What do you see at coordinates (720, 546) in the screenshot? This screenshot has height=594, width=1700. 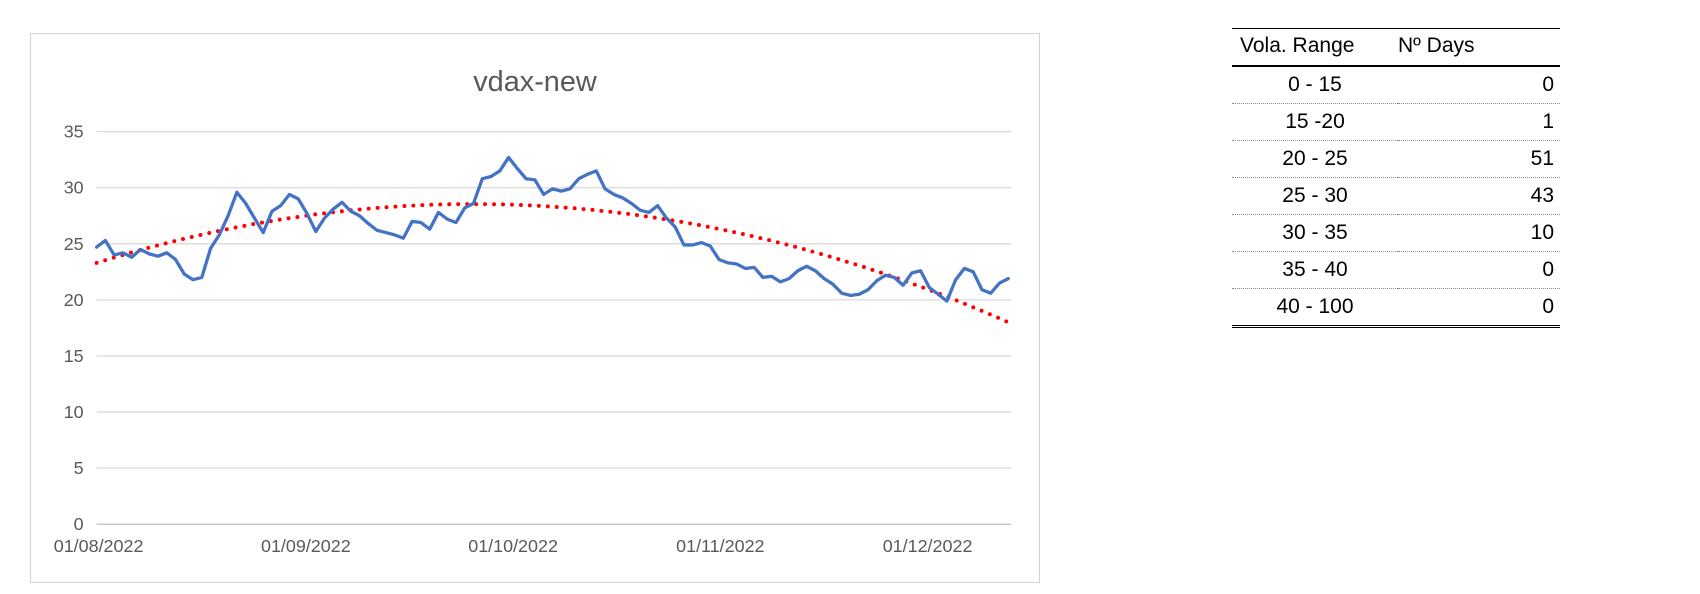 I see `x-tick-label: 01/11/2022` at bounding box center [720, 546].